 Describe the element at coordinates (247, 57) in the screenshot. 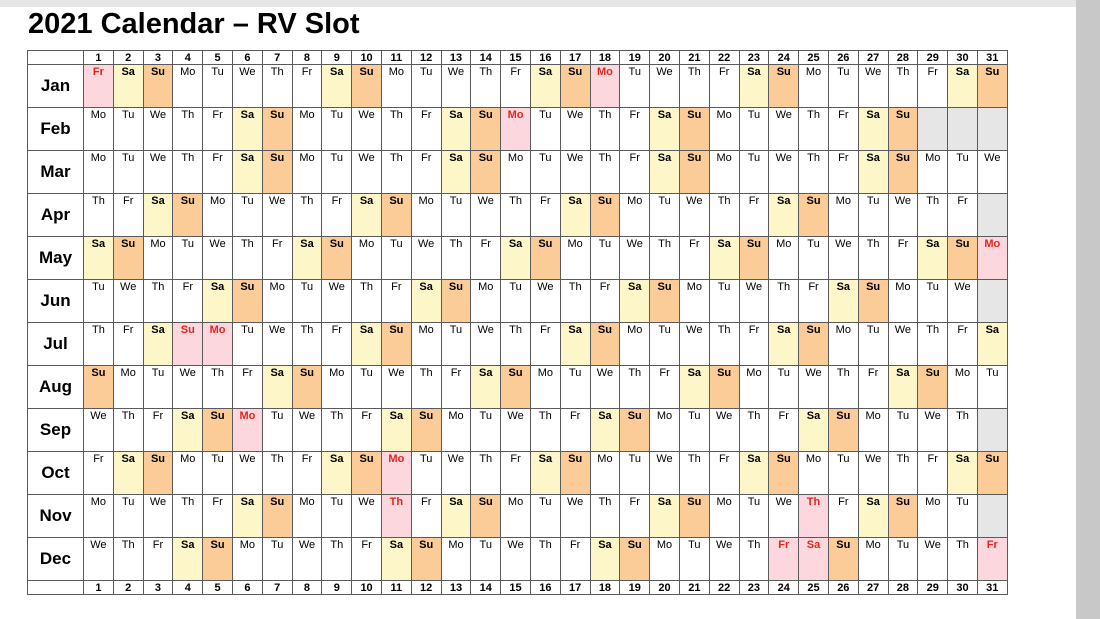

I see `day-number-header: 6` at that location.